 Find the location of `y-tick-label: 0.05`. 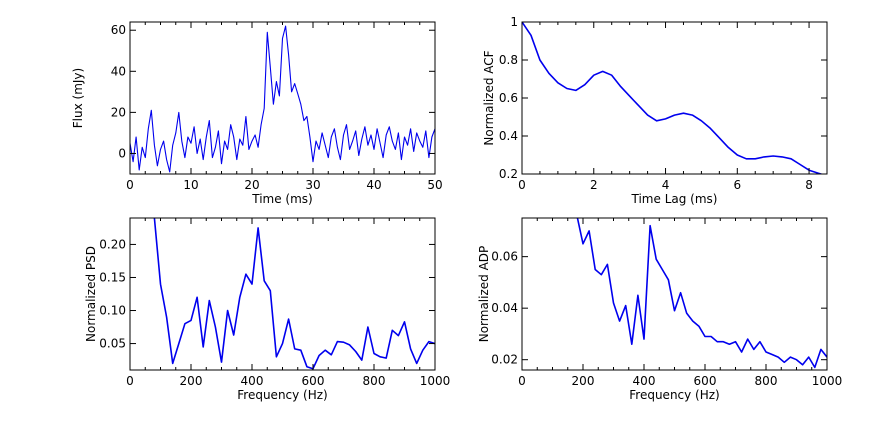

y-tick-label: 0.05 is located at coordinates (112, 344).